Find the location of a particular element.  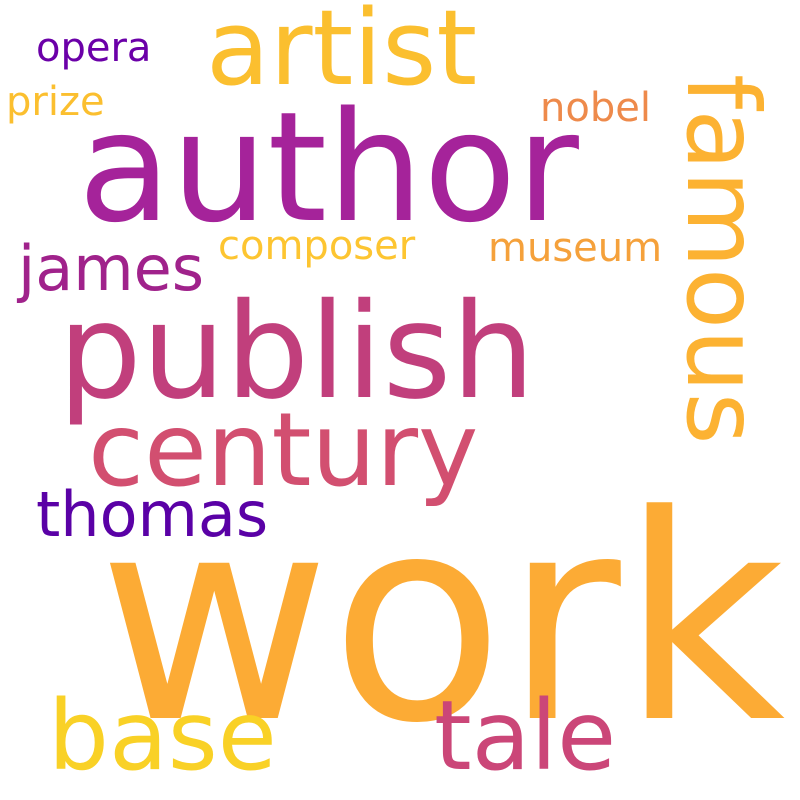

word-base: base is located at coordinates (162, 736).